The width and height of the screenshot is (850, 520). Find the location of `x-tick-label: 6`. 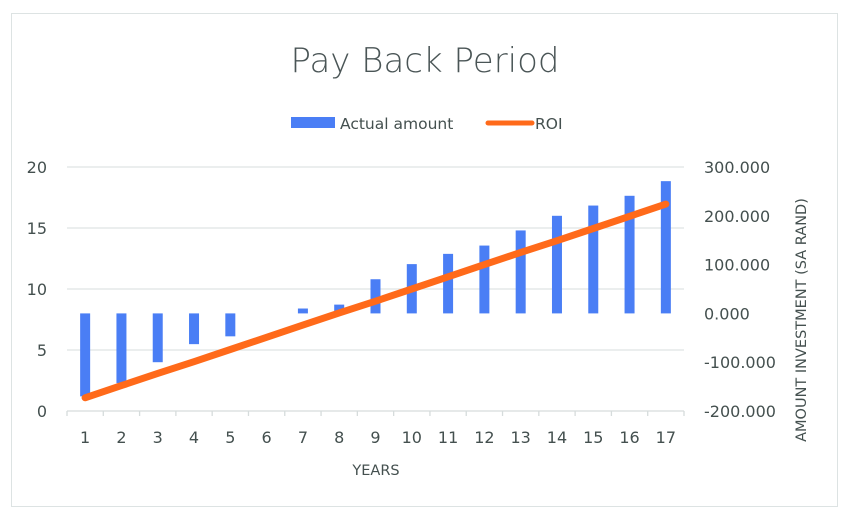

x-tick-label: 6 is located at coordinates (267, 437).